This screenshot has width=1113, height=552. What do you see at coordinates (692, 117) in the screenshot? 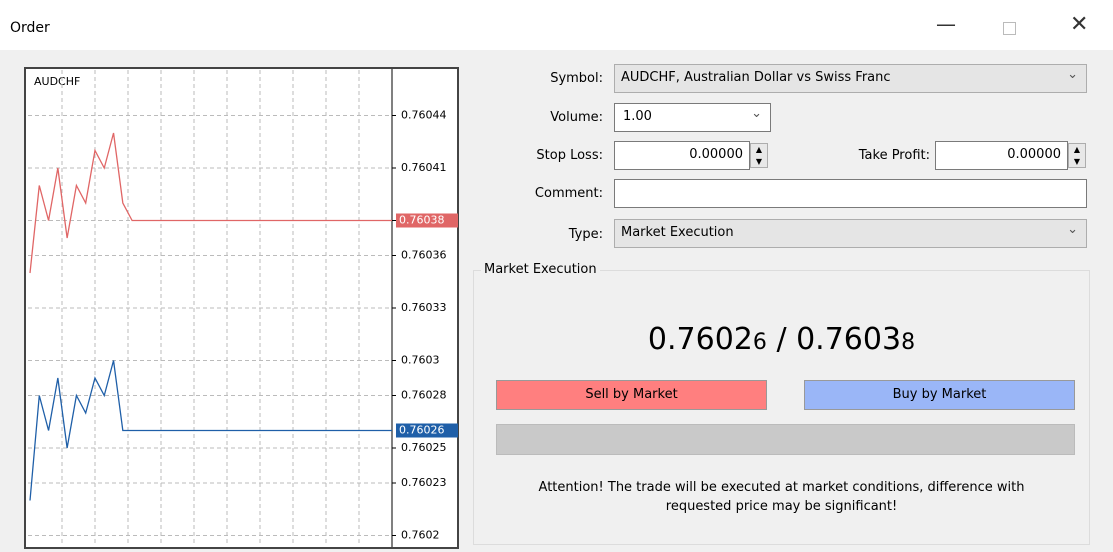
I see `volume-select: 1.00 ⌄` at bounding box center [692, 117].